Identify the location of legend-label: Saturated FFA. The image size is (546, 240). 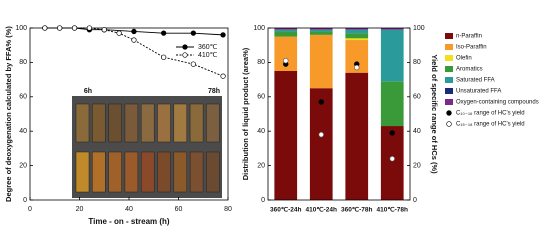
(475, 81).